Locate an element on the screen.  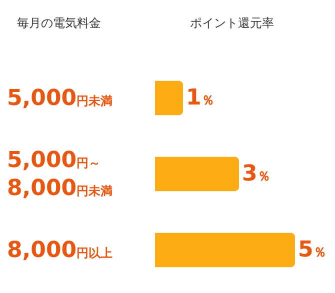
data-label: 5％ is located at coordinates (312, 250).